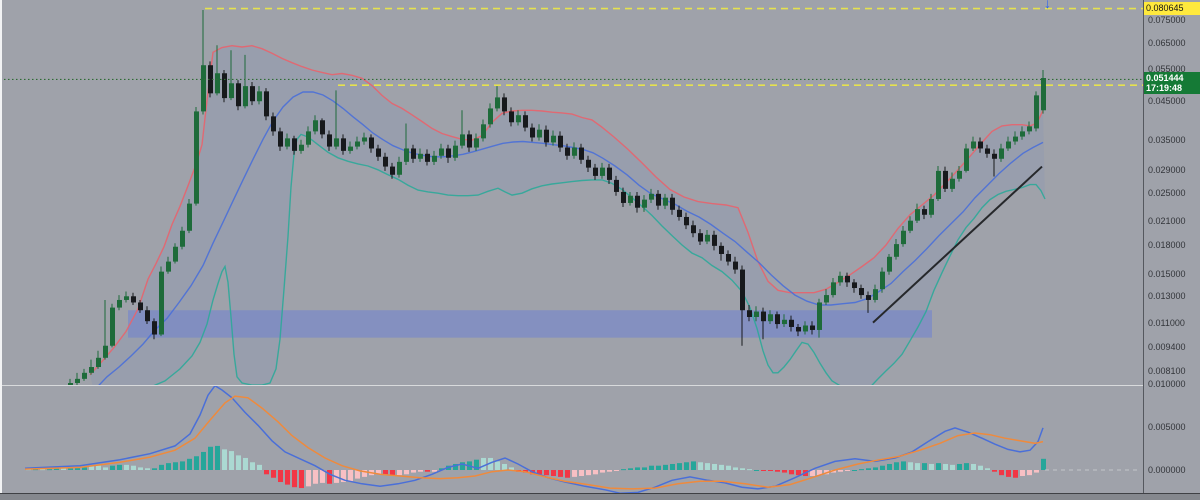 The image size is (1200, 500). Describe the element at coordinates (1167, 100) in the screenshot. I see `price-tick-label: 0.045000` at that location.